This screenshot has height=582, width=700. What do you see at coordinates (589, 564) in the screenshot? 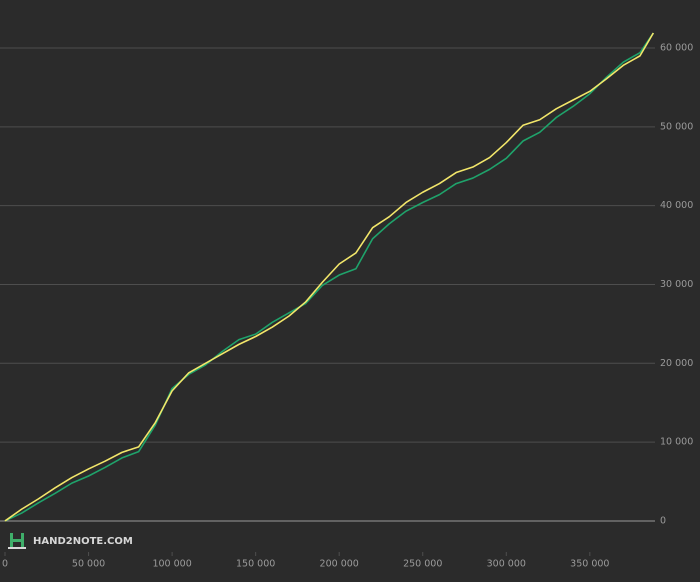
I see `x-tick-label: 350 000` at bounding box center [589, 564].